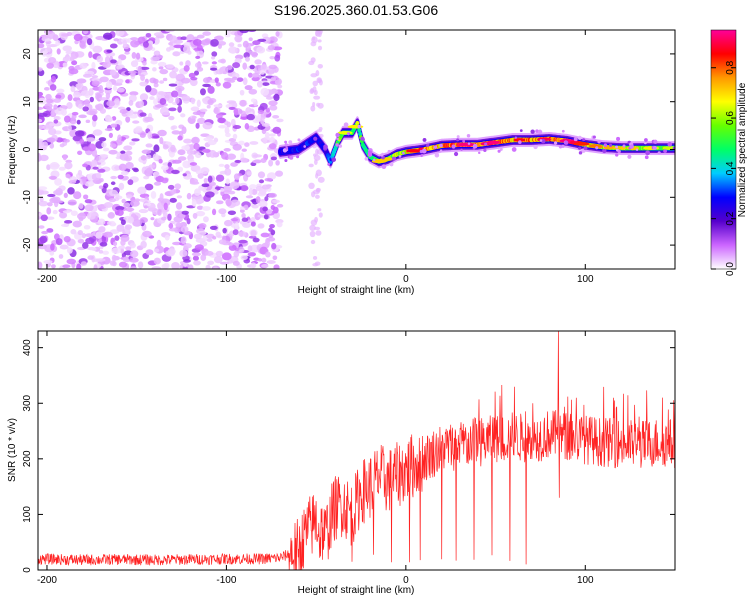  What do you see at coordinates (359, 130) in the screenshot?
I see `ridge-core` at bounding box center [359, 130].